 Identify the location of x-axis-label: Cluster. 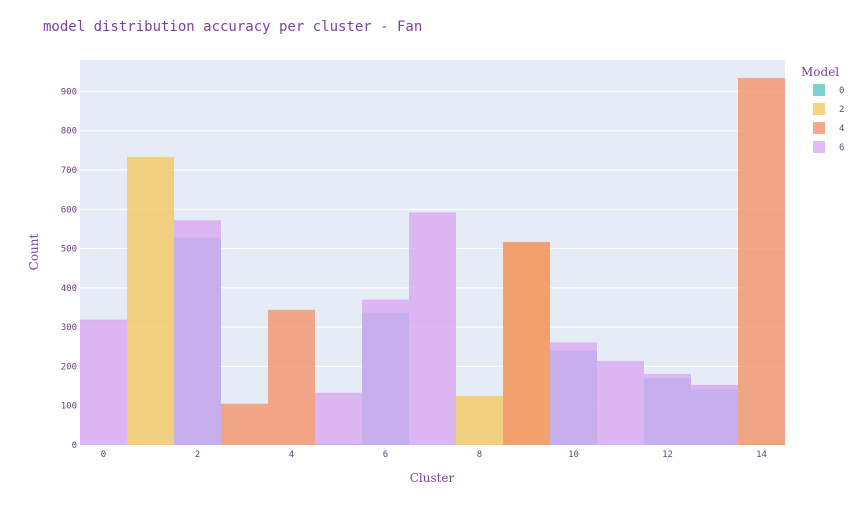
(432, 478).